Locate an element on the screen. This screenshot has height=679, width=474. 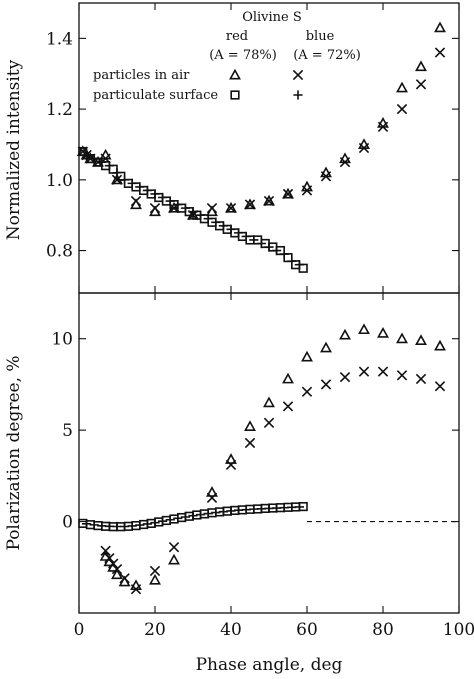
legend-title: Olivine S is located at coordinates (272, 17).